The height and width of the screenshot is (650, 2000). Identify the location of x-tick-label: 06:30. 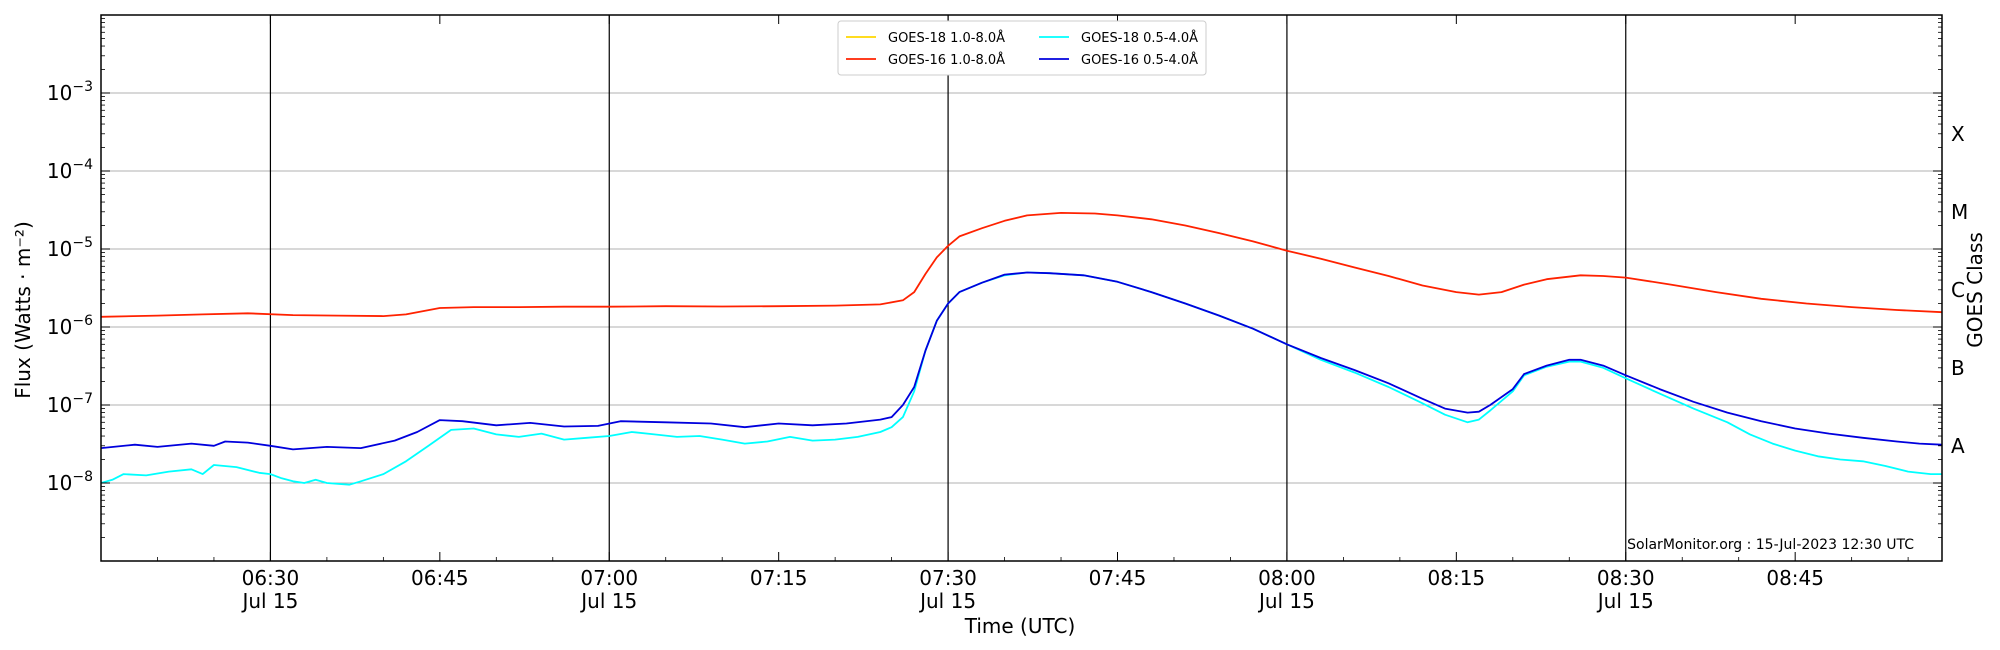
(271, 578).